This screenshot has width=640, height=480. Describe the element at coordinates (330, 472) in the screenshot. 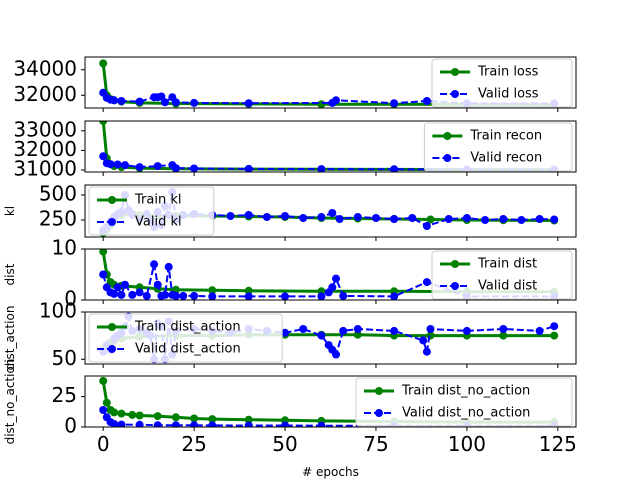

I see `x-axis-label: # epochs` at that location.